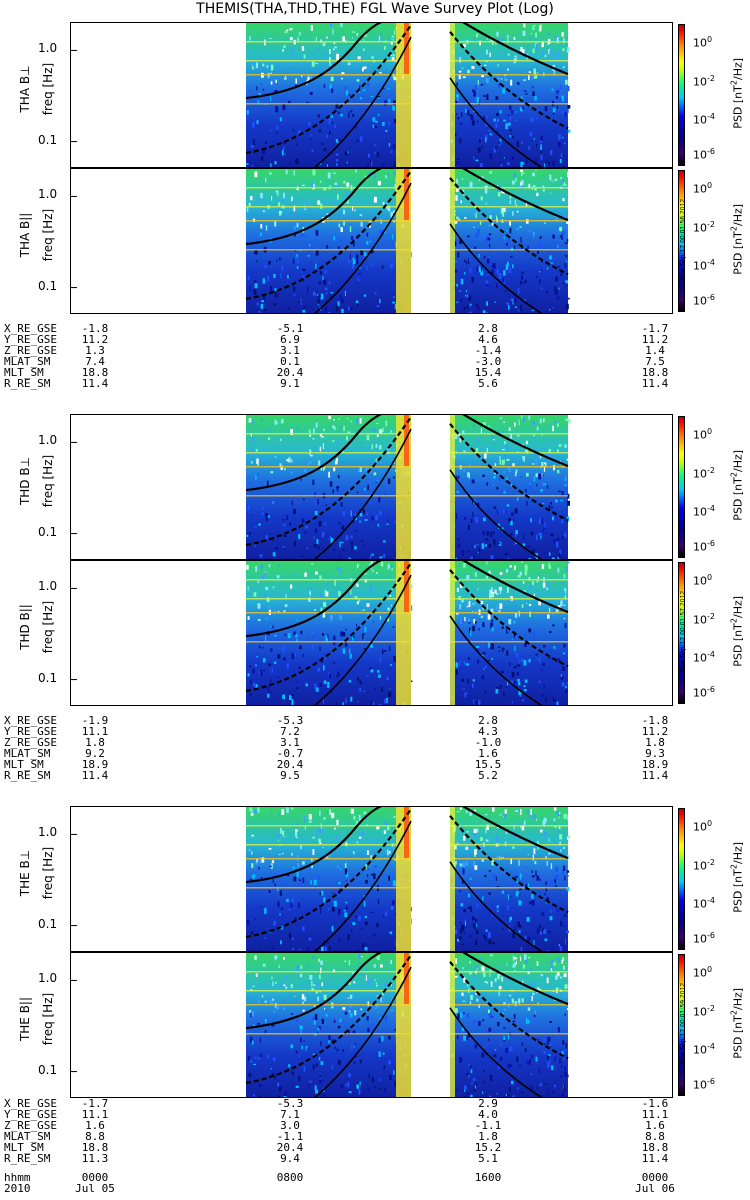 This screenshot has height=1200, width=750. I want to click on overlay-solid-line, so click(362, 885).